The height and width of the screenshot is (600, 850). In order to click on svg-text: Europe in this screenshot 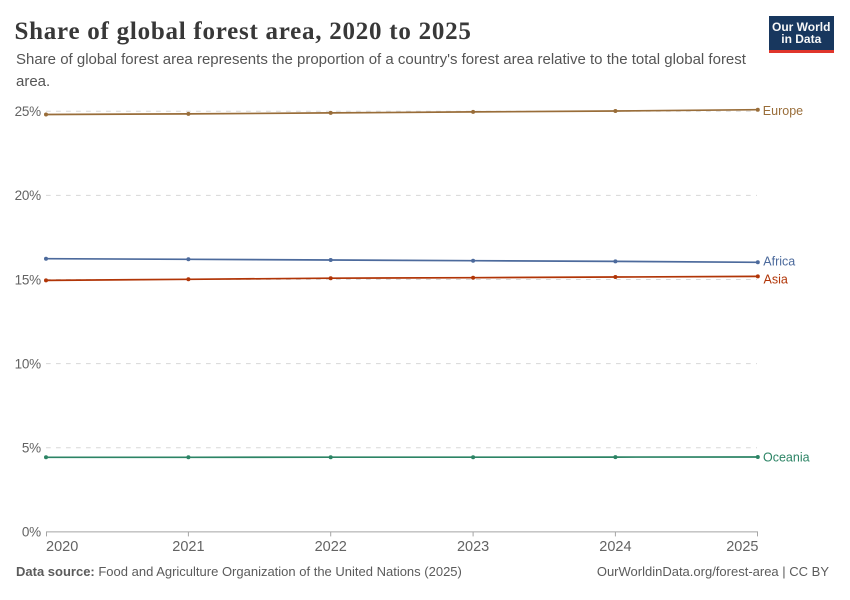, I will do `click(783, 111)`.